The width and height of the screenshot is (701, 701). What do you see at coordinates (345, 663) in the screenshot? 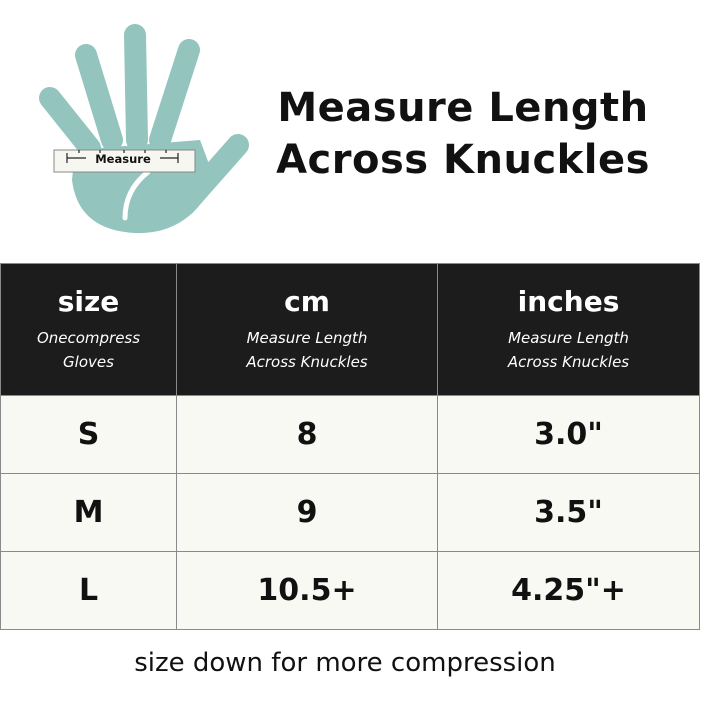
I see `footer-note: size down for more compression` at bounding box center [345, 663].